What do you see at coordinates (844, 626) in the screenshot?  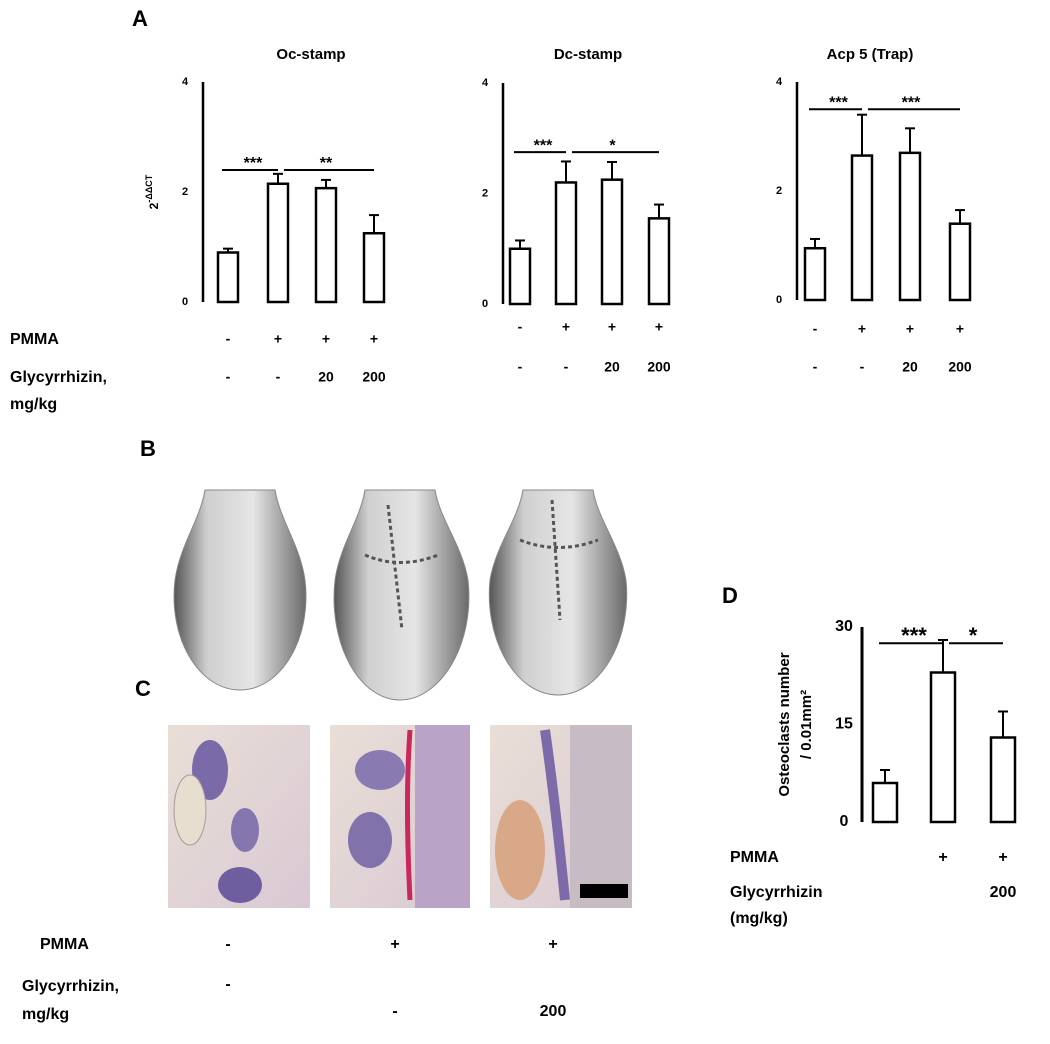 I see `y-tick-label: 30` at bounding box center [844, 626].